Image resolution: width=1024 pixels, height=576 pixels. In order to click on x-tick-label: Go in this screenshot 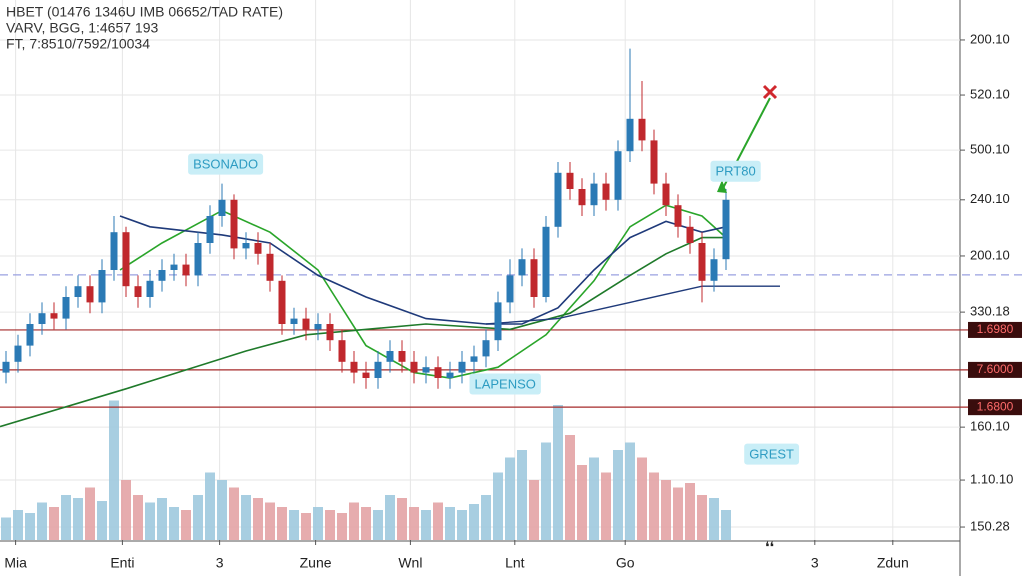, I will do `click(625, 563)`.